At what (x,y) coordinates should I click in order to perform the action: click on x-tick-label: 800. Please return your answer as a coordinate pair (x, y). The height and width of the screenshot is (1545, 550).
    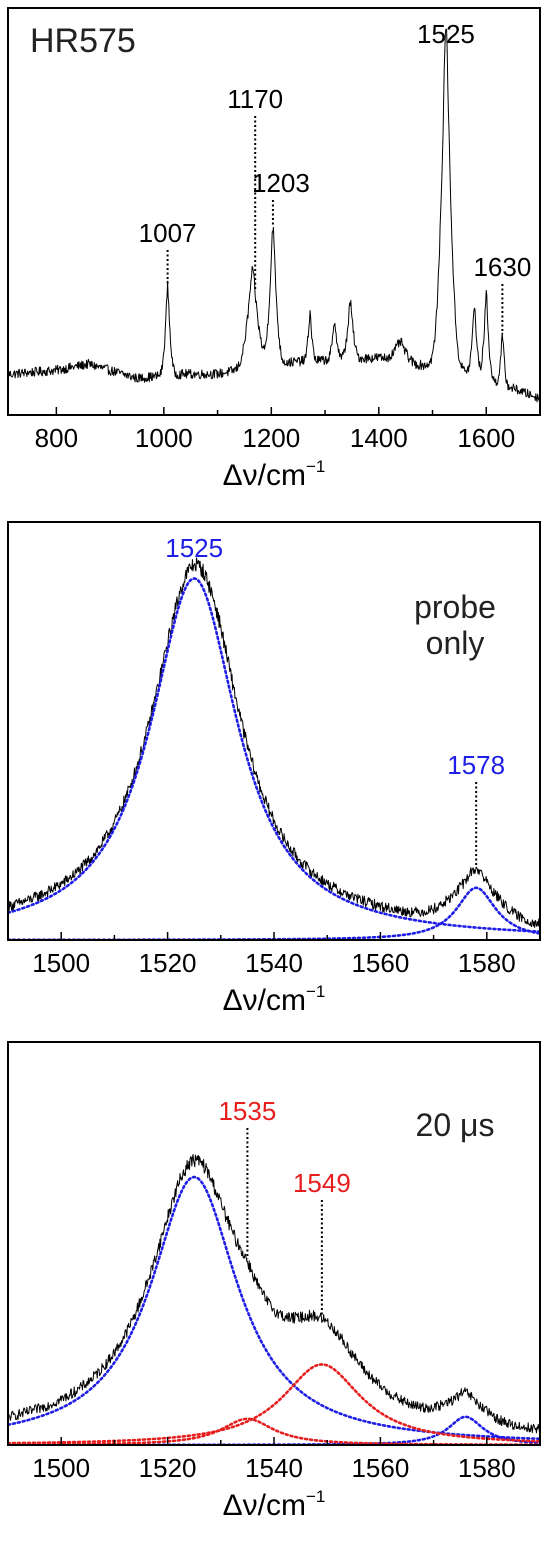
    Looking at the image, I should click on (56, 438).